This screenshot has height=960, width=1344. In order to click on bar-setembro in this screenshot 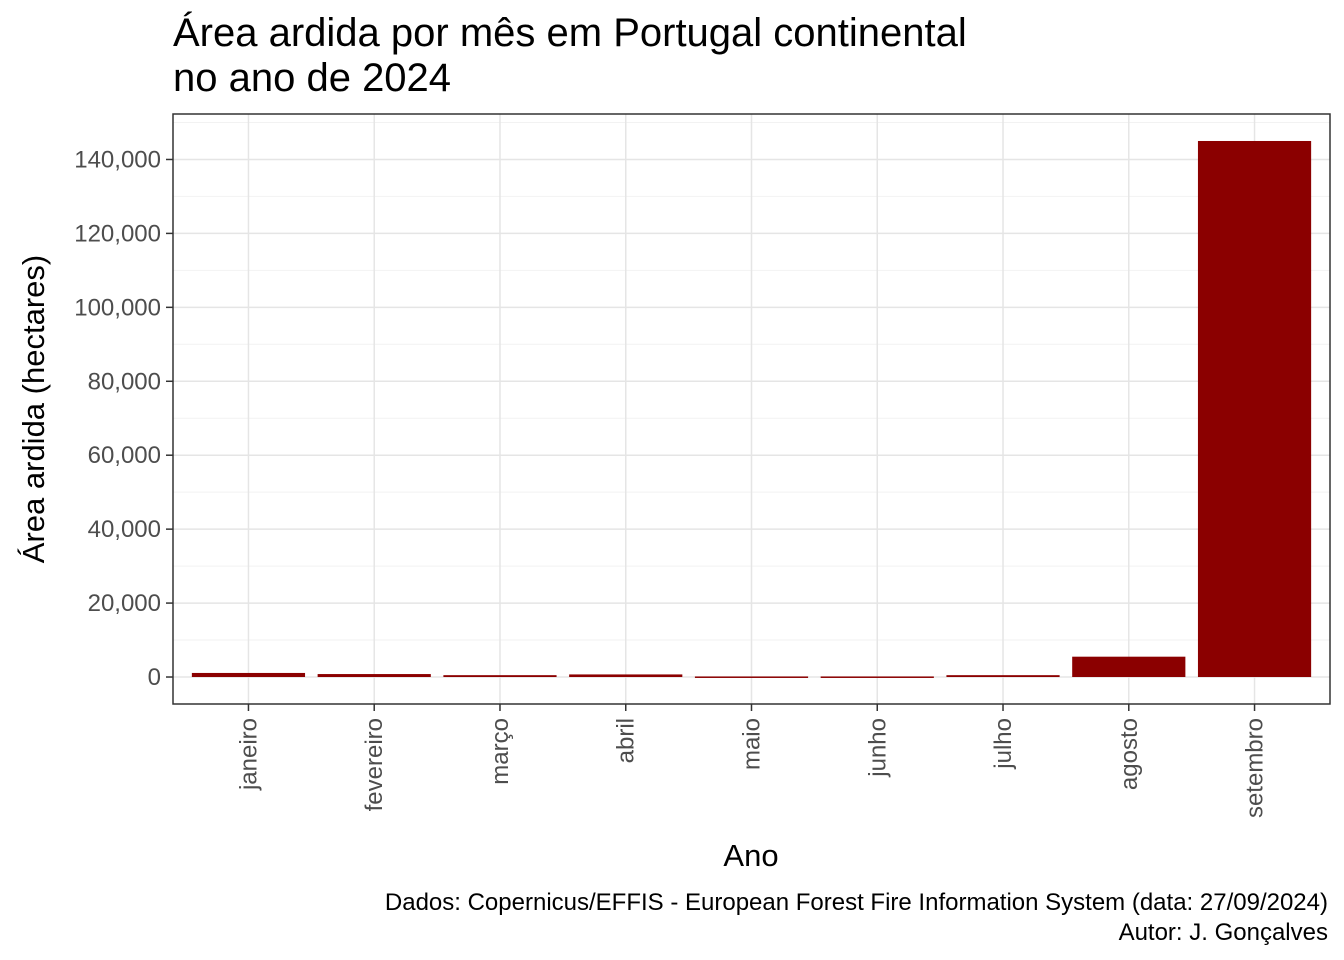, I will do `click(1254, 409)`.